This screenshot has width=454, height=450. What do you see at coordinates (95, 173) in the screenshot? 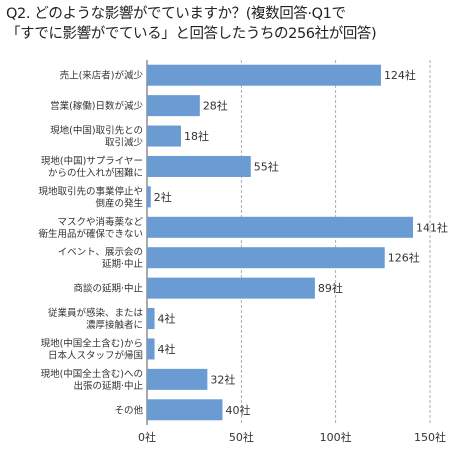
I see `category-label: からの仕入れが困難に` at bounding box center [95, 173].